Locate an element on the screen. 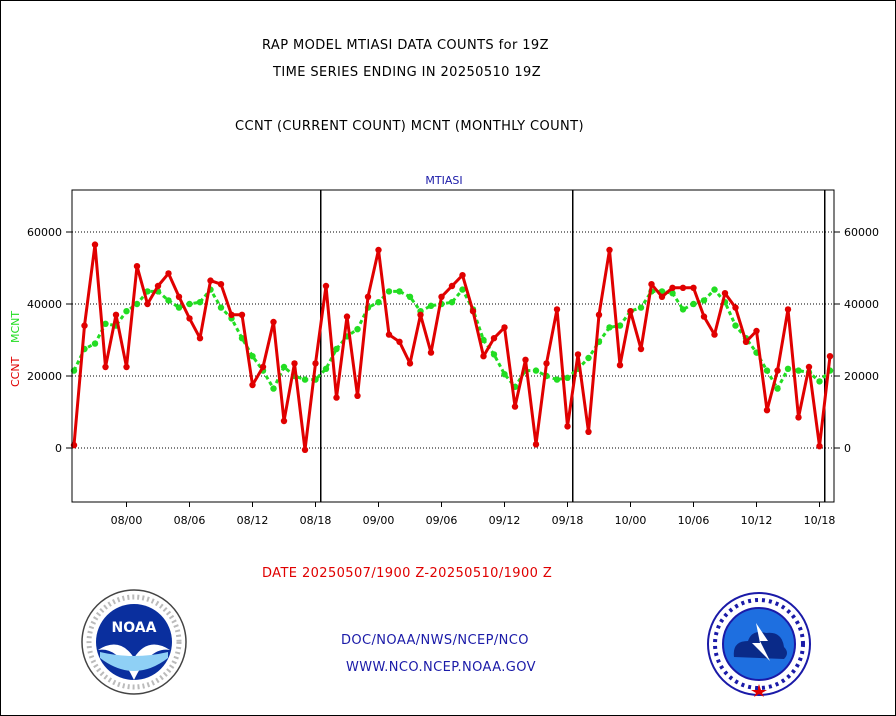 This screenshot has height=716, width=896. y-tick-label-right: 0 is located at coordinates (847, 448).